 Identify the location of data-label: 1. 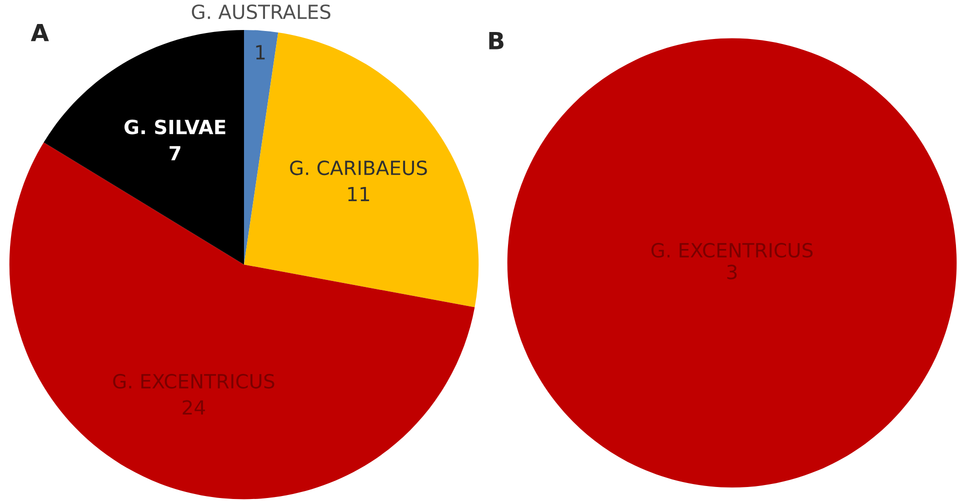
(260, 52).